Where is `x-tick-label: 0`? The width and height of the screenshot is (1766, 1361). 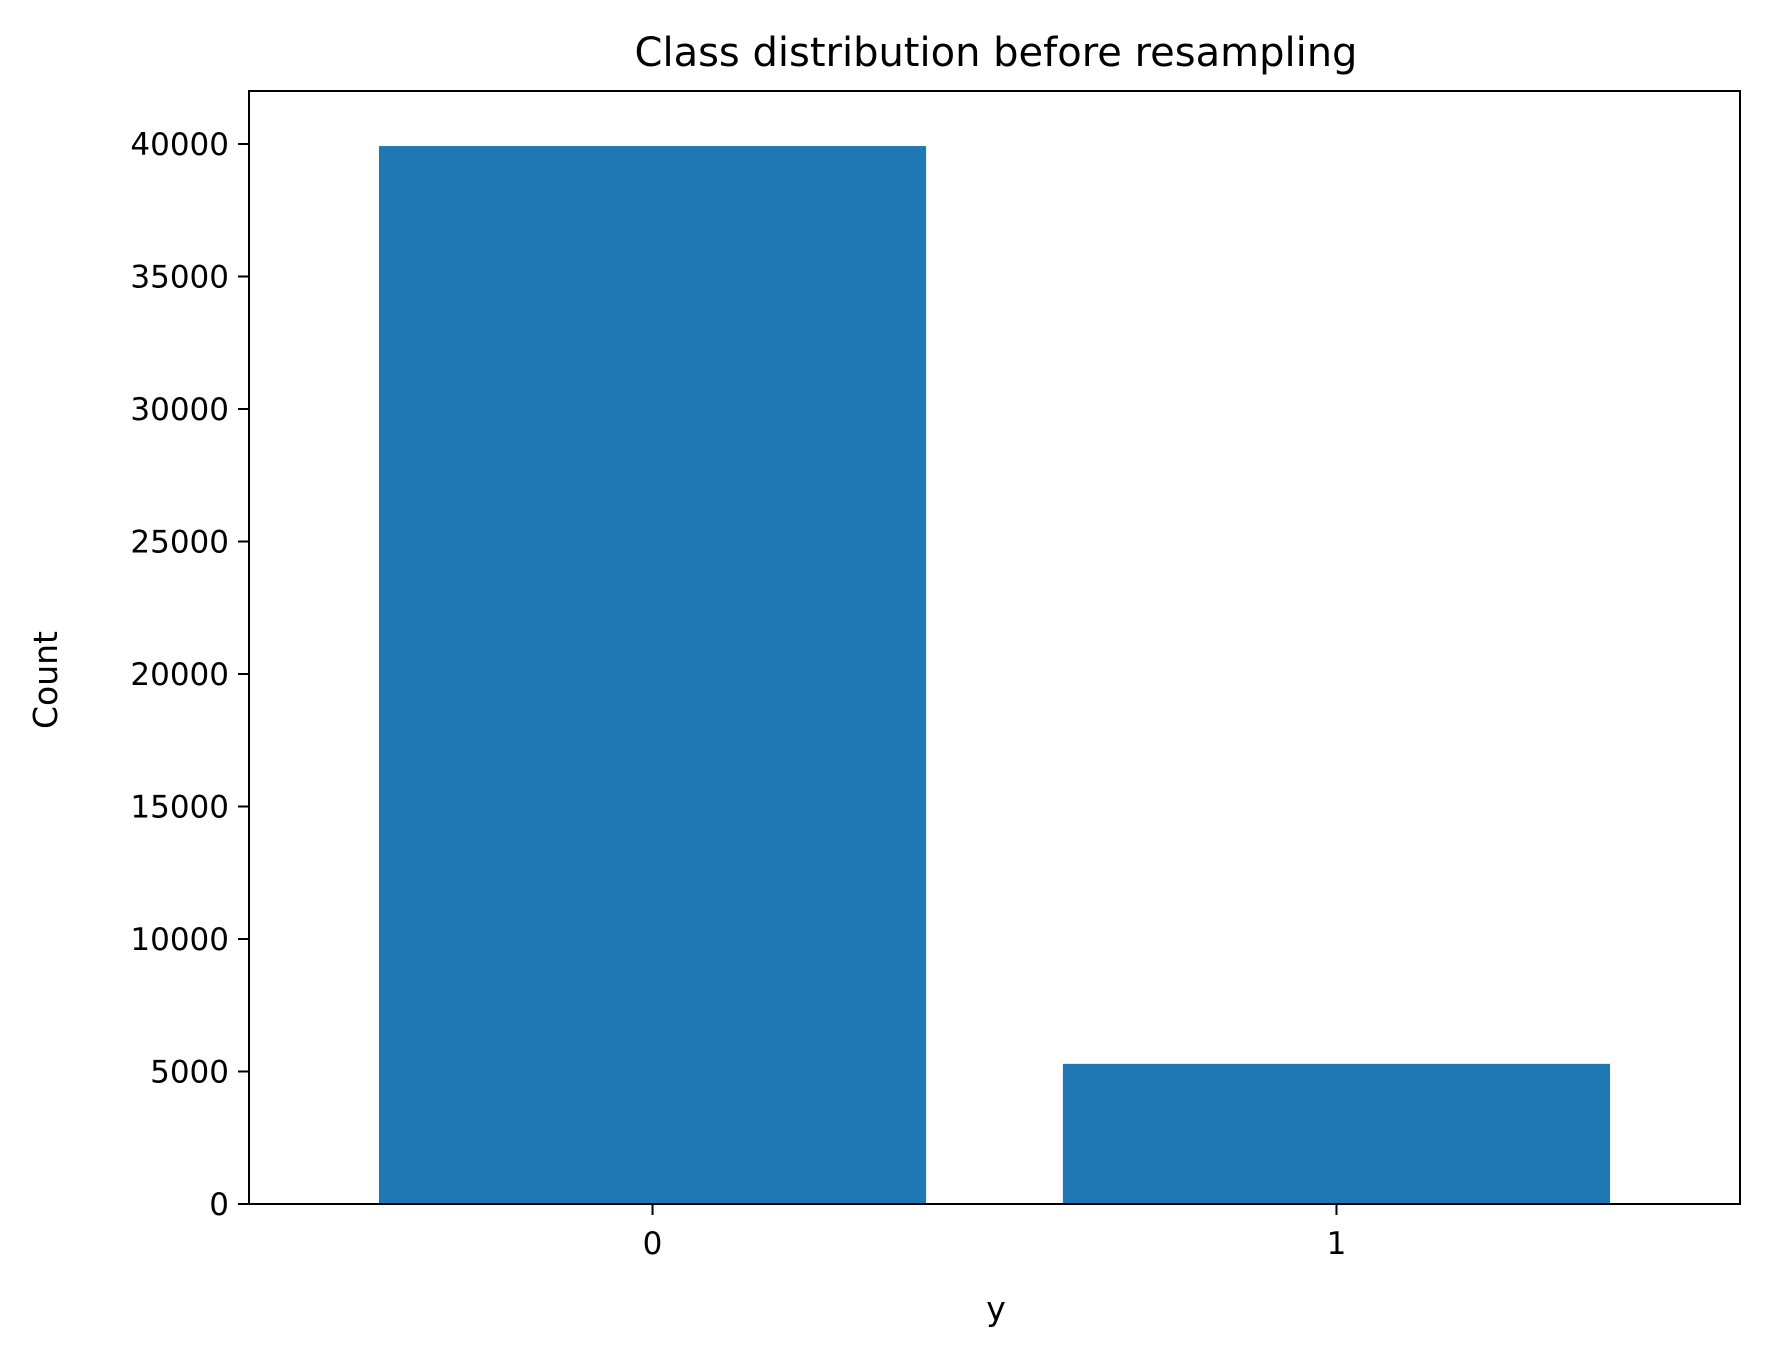
x-tick-label: 0 is located at coordinates (653, 1244).